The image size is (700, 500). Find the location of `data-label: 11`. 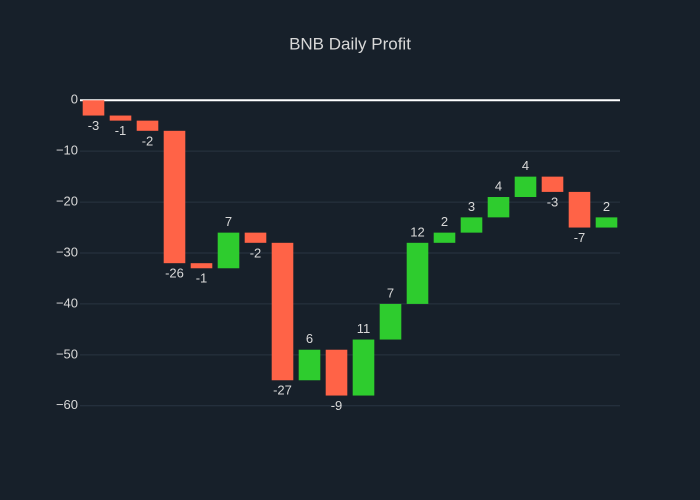

data-label: 11 is located at coordinates (364, 328).